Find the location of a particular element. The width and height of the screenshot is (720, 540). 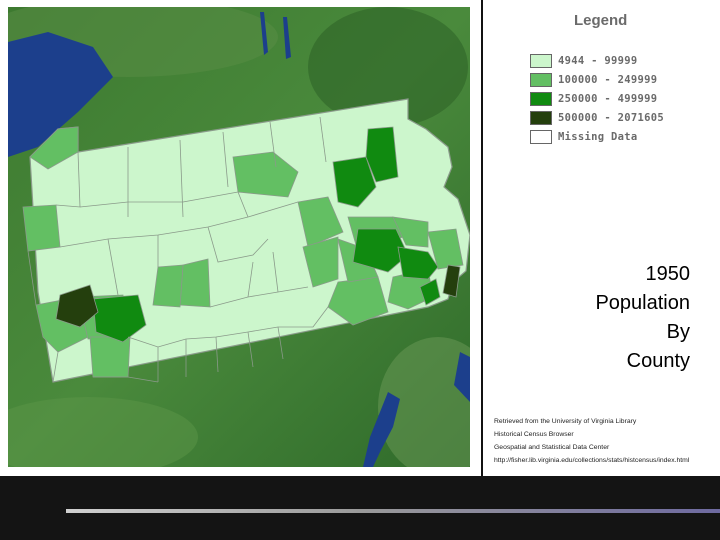

caption-line: County is located at coordinates (658, 361).